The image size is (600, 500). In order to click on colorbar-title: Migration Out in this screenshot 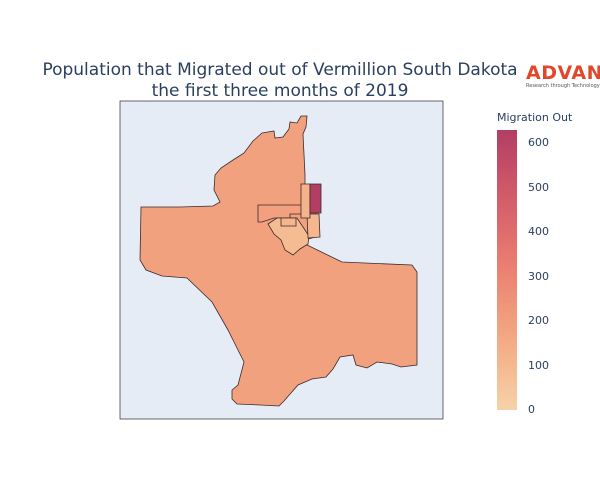, I will do `click(535, 117)`.